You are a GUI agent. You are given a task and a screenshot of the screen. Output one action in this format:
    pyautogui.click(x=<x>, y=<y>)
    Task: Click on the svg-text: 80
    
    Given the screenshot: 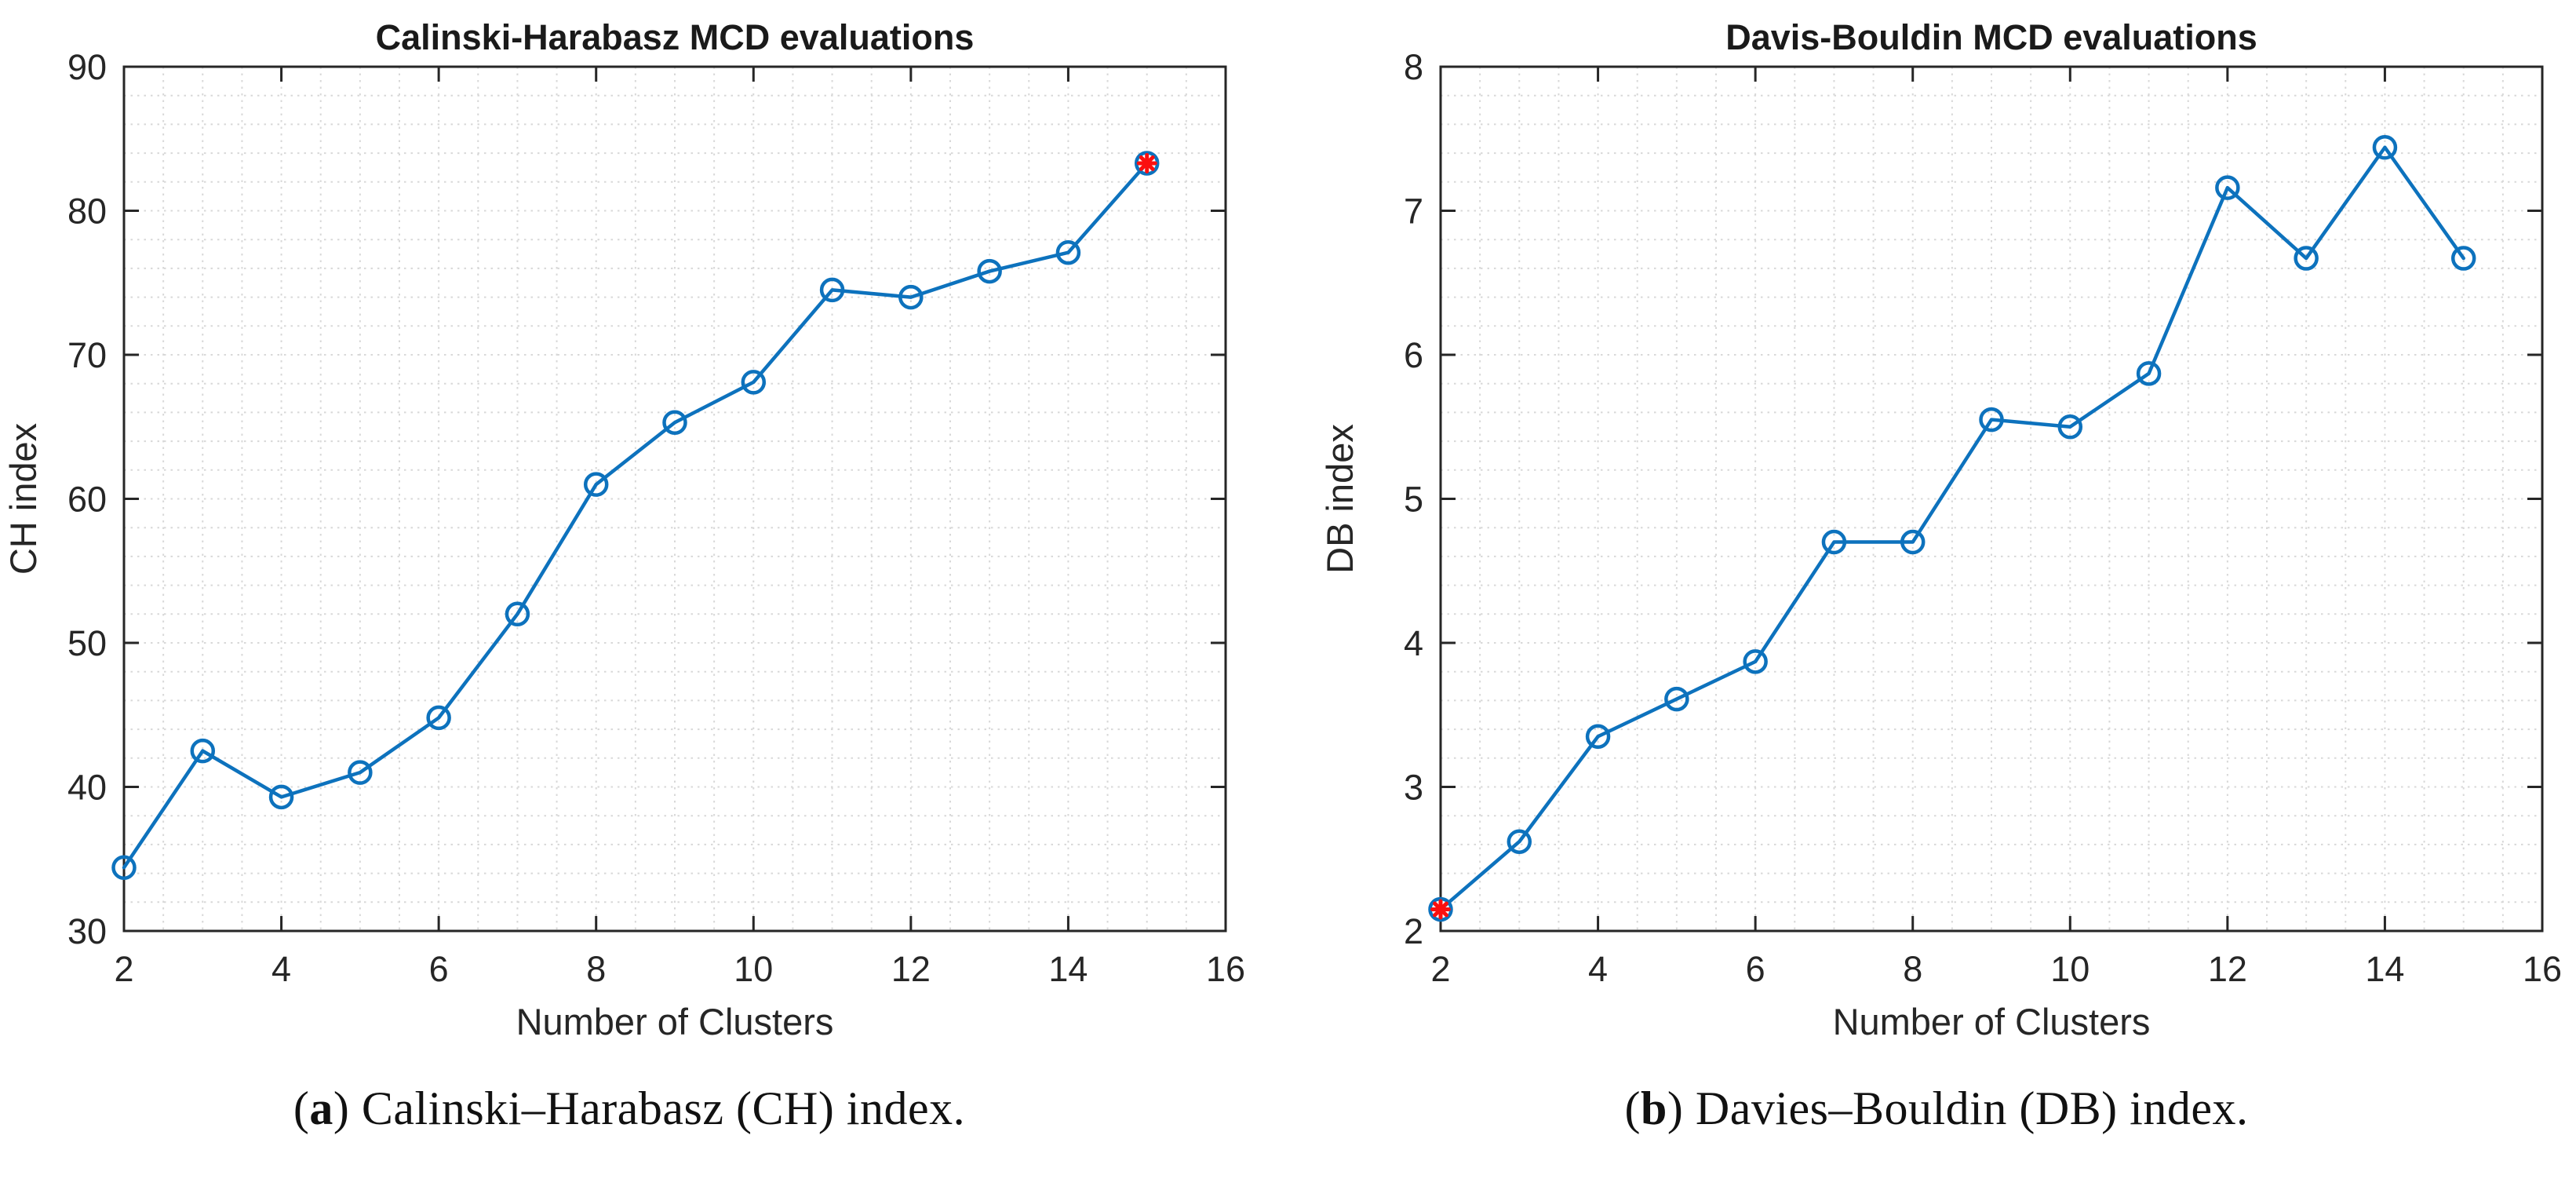 What is the action you would take?
    pyautogui.click(x=87, y=212)
    